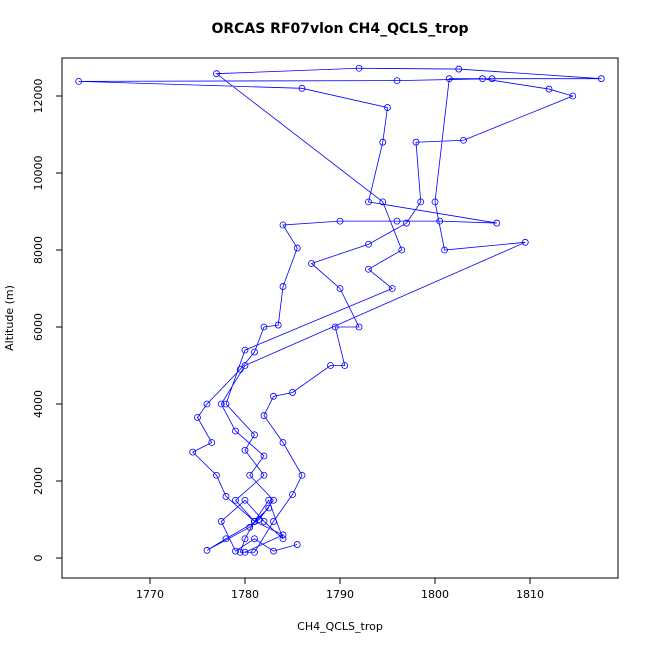 This screenshot has height=654, width=650. What do you see at coordinates (530, 594) in the screenshot?
I see `x-tick-label: 1810` at bounding box center [530, 594].